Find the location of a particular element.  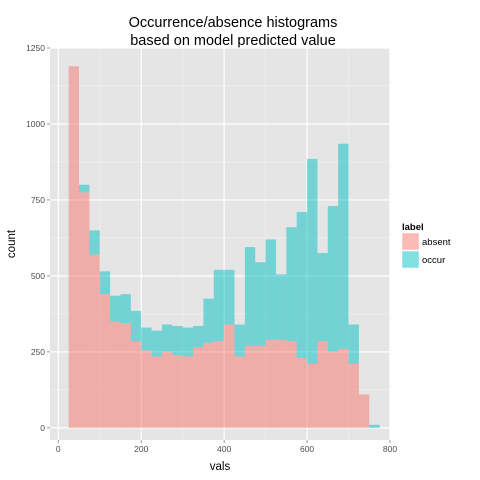

y-tick-label: 0 is located at coordinates (42, 428).